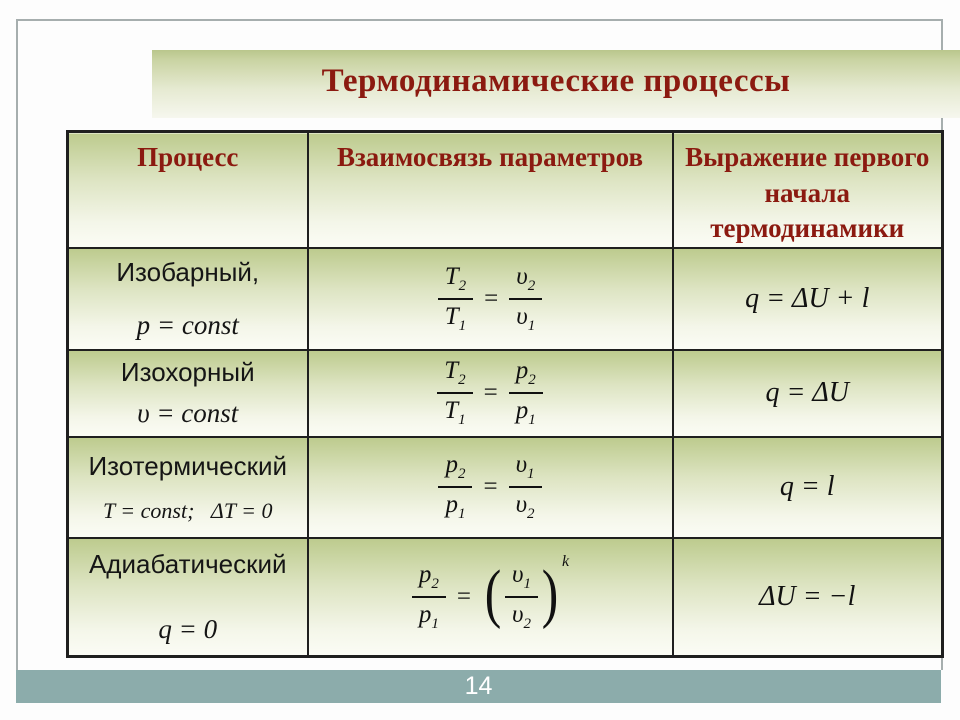  I want to click on first-law-cell: q = ΔU + l, so click(807, 298).